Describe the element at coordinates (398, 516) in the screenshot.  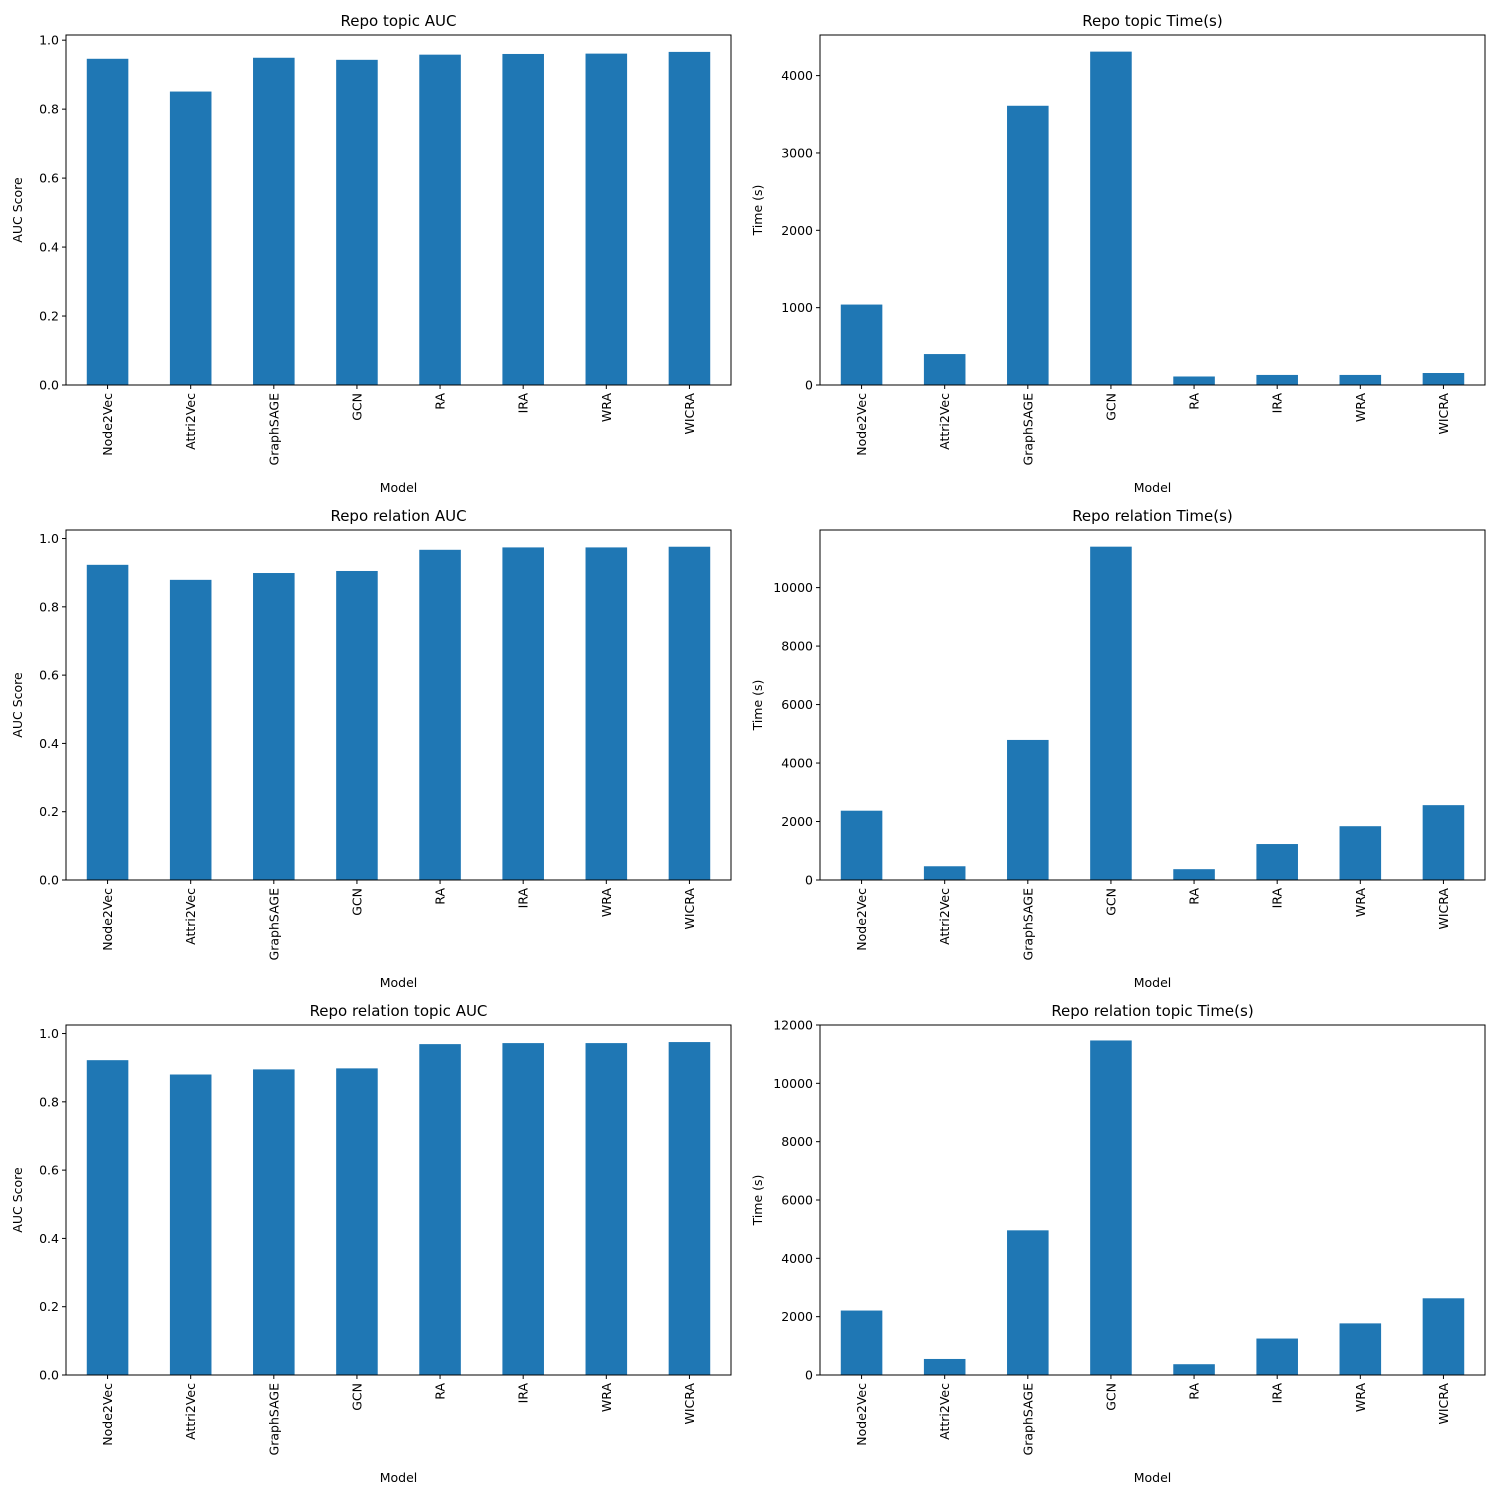
I see `chart-title: Repo relation AUC` at that location.